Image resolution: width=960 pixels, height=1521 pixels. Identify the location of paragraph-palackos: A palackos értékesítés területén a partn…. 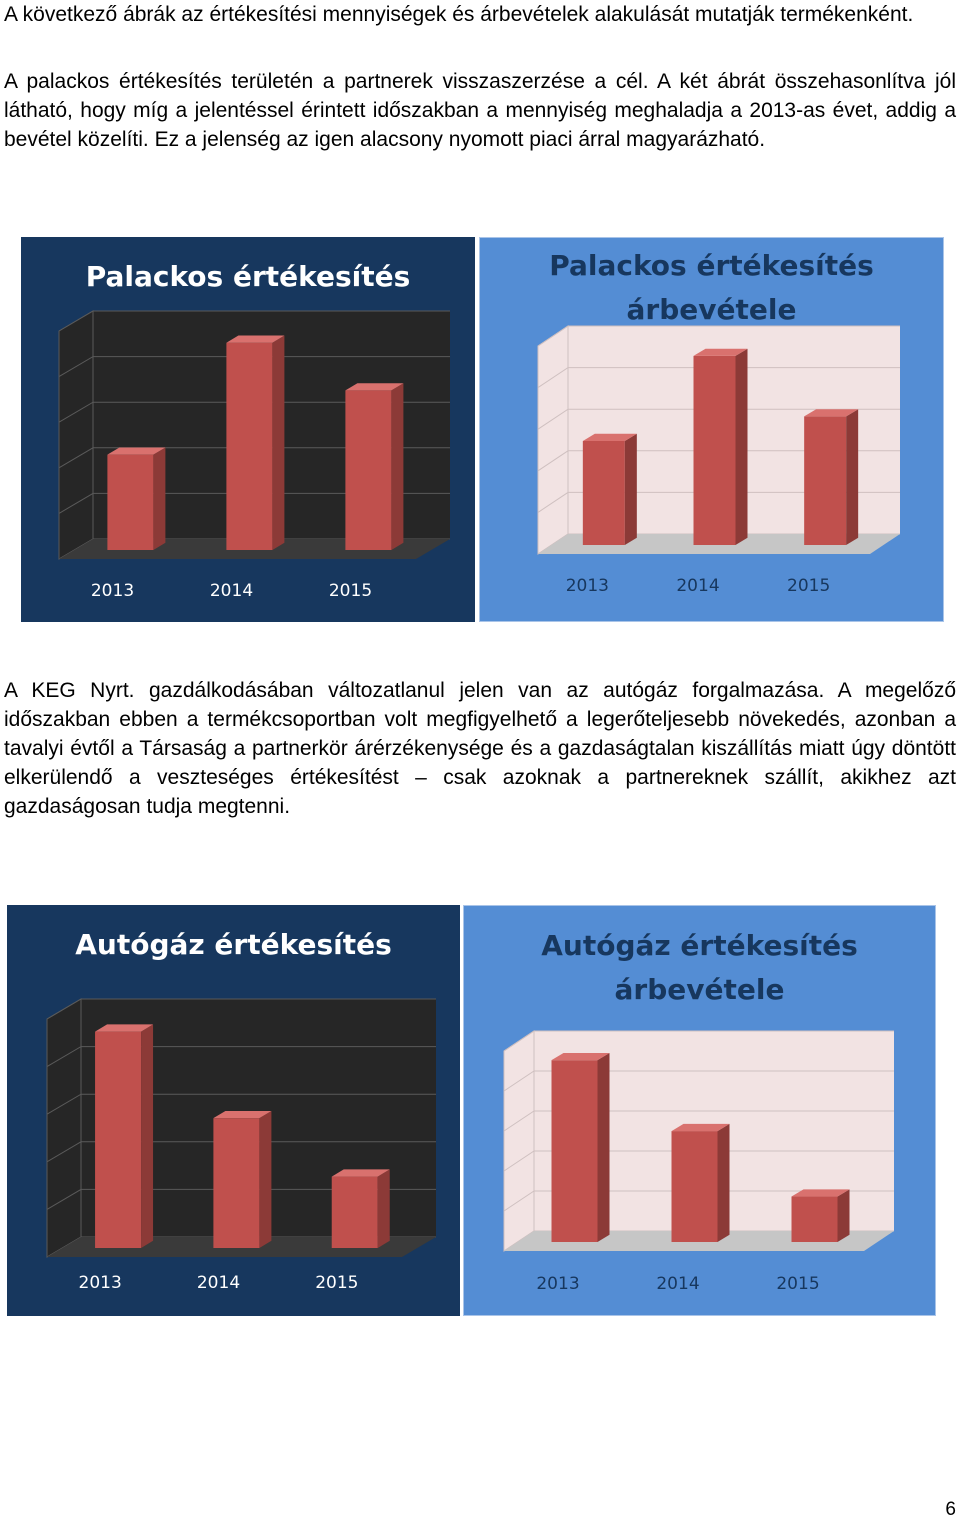
(480, 110).